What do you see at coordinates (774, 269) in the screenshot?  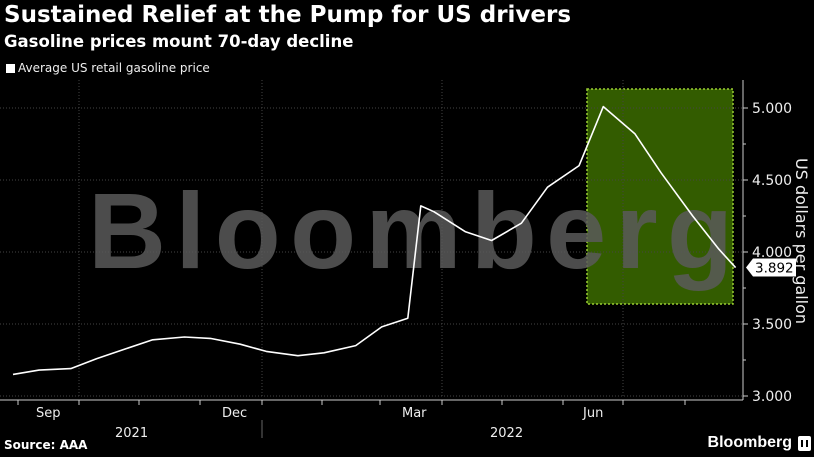 I see `svg-text: 3.892` at bounding box center [774, 269].